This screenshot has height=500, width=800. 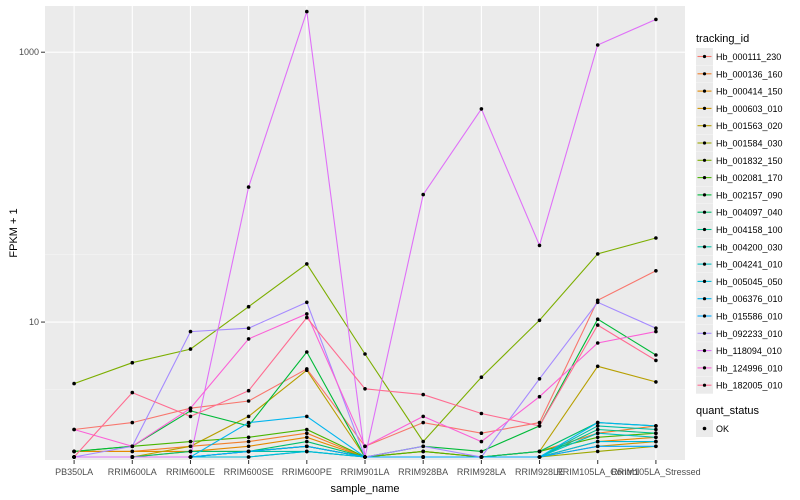 I want to click on x-tick-label: RRIM928LA, so click(x=481, y=472).